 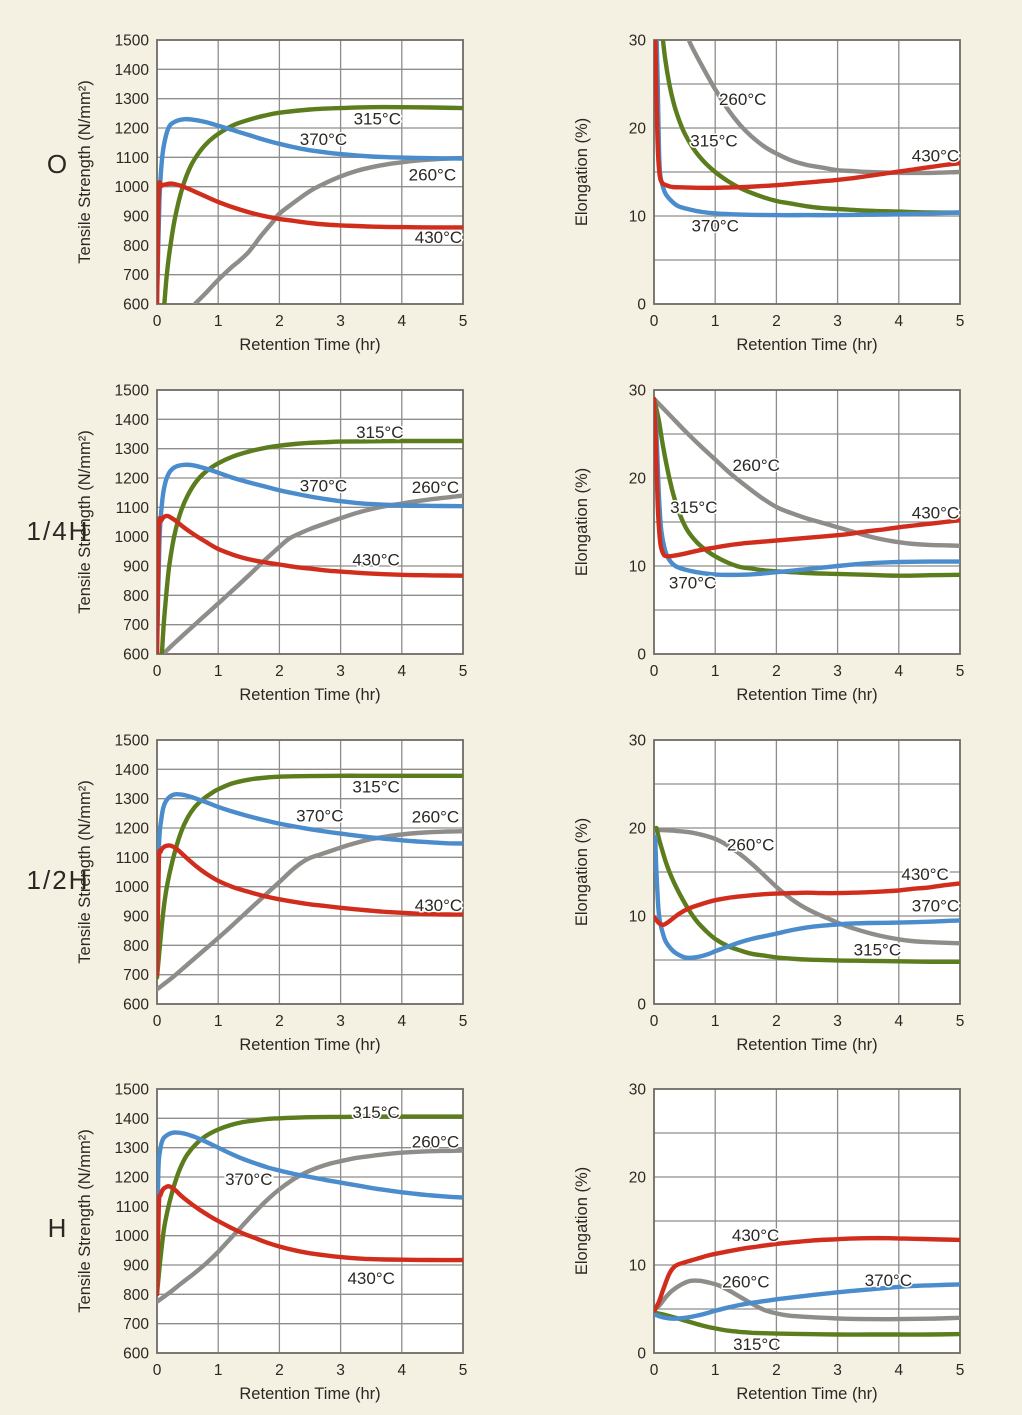 What do you see at coordinates (85, 171) in the screenshot?
I see `y-axis-title: Tensile Strength (N/mm²)` at bounding box center [85, 171].